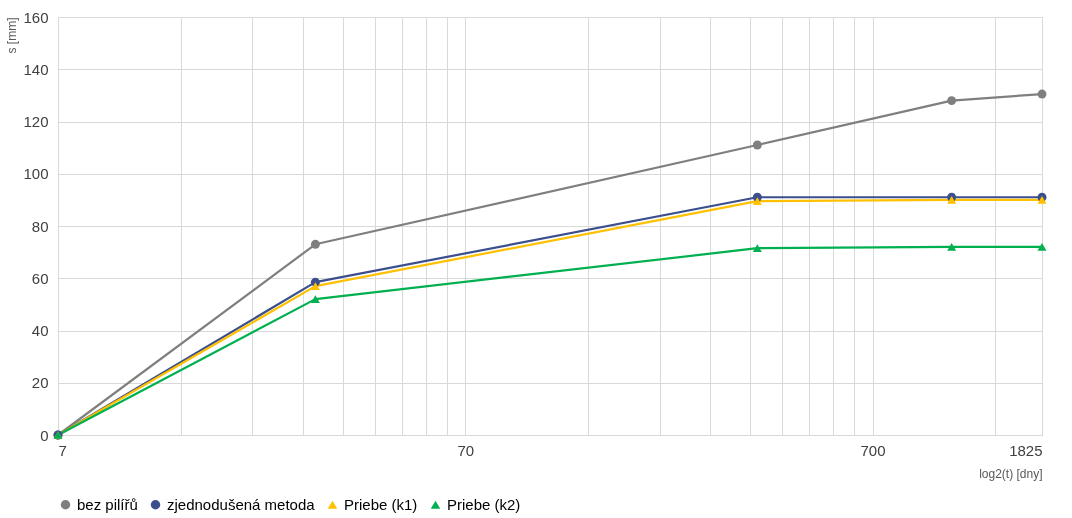 Image resolution: width=1072 pixels, height=518 pixels. What do you see at coordinates (873, 450) in the screenshot?
I see `x-tick-label: 700` at bounding box center [873, 450].